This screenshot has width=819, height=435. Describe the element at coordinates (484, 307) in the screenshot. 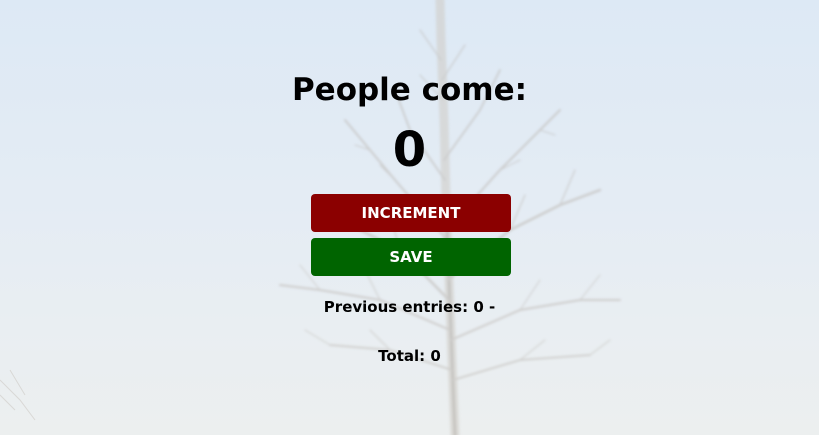

I see `previous-entries-value: 0 -` at that location.